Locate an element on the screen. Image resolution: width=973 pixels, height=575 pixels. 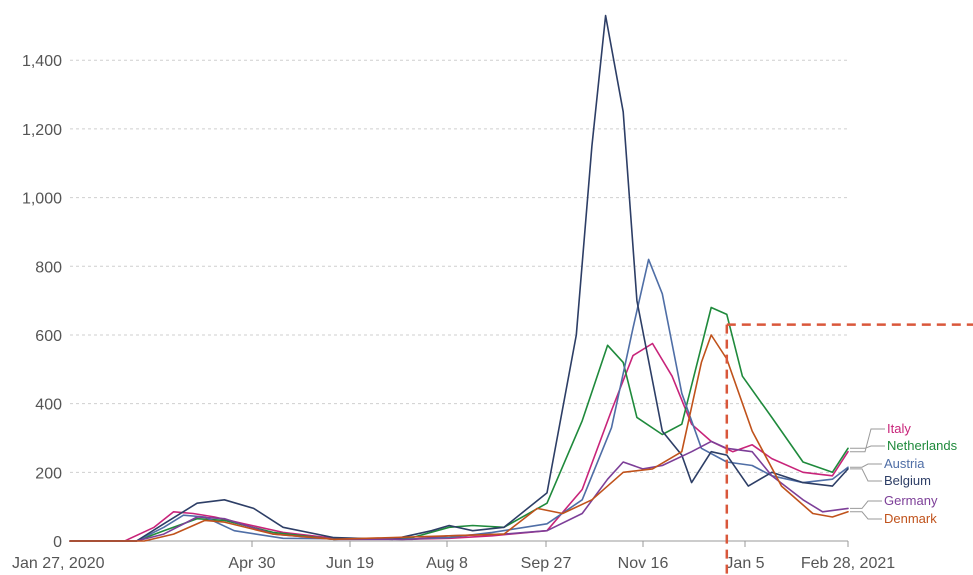
y-tick-label: 1,400 is located at coordinates (42, 61).